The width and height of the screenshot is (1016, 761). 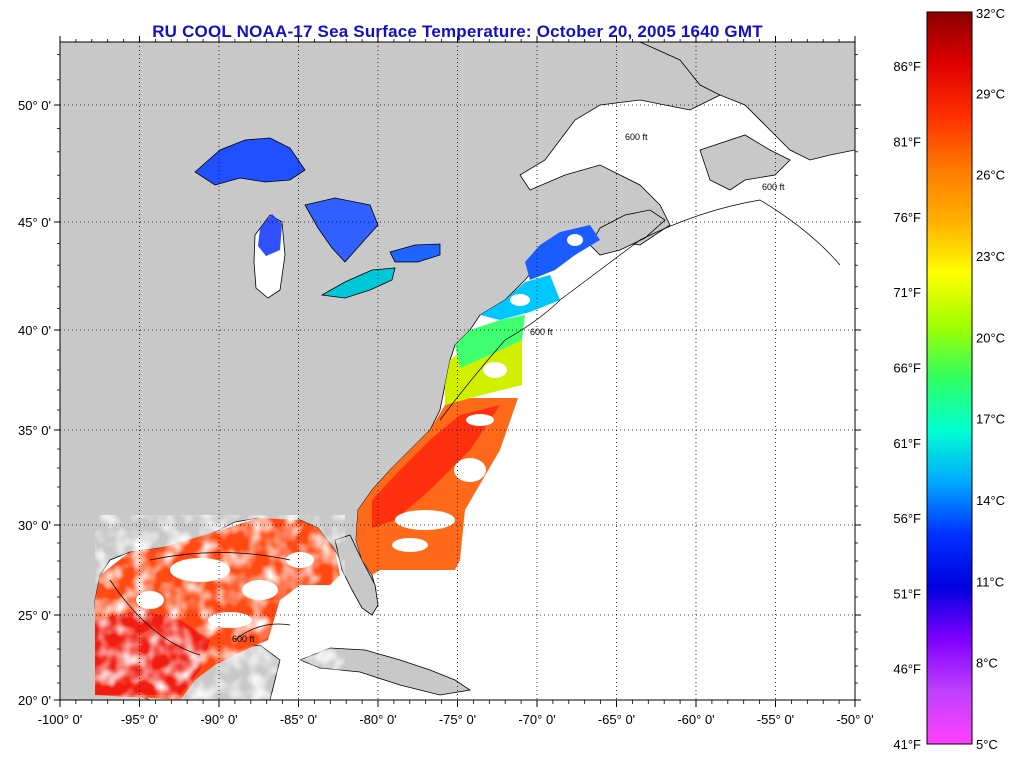 I want to click on fahrenheit-label: 66°F, so click(x=907, y=367).